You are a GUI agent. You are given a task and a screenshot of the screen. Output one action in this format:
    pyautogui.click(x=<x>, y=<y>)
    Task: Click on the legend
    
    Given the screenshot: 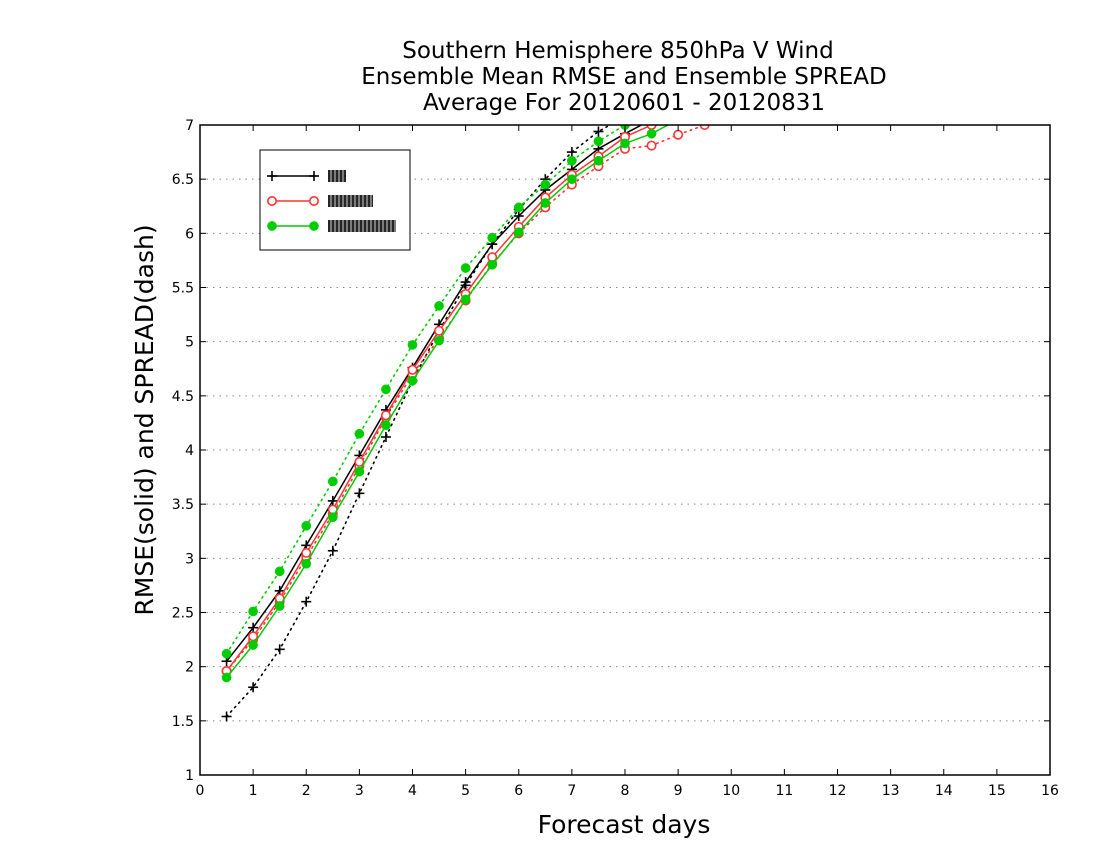 What is the action you would take?
    pyautogui.click(x=335, y=200)
    